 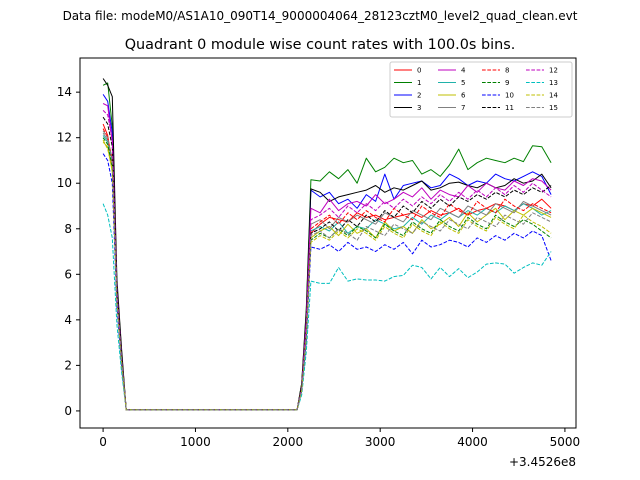 I want to click on x-tick-label-5: 5000, so click(x=565, y=442).